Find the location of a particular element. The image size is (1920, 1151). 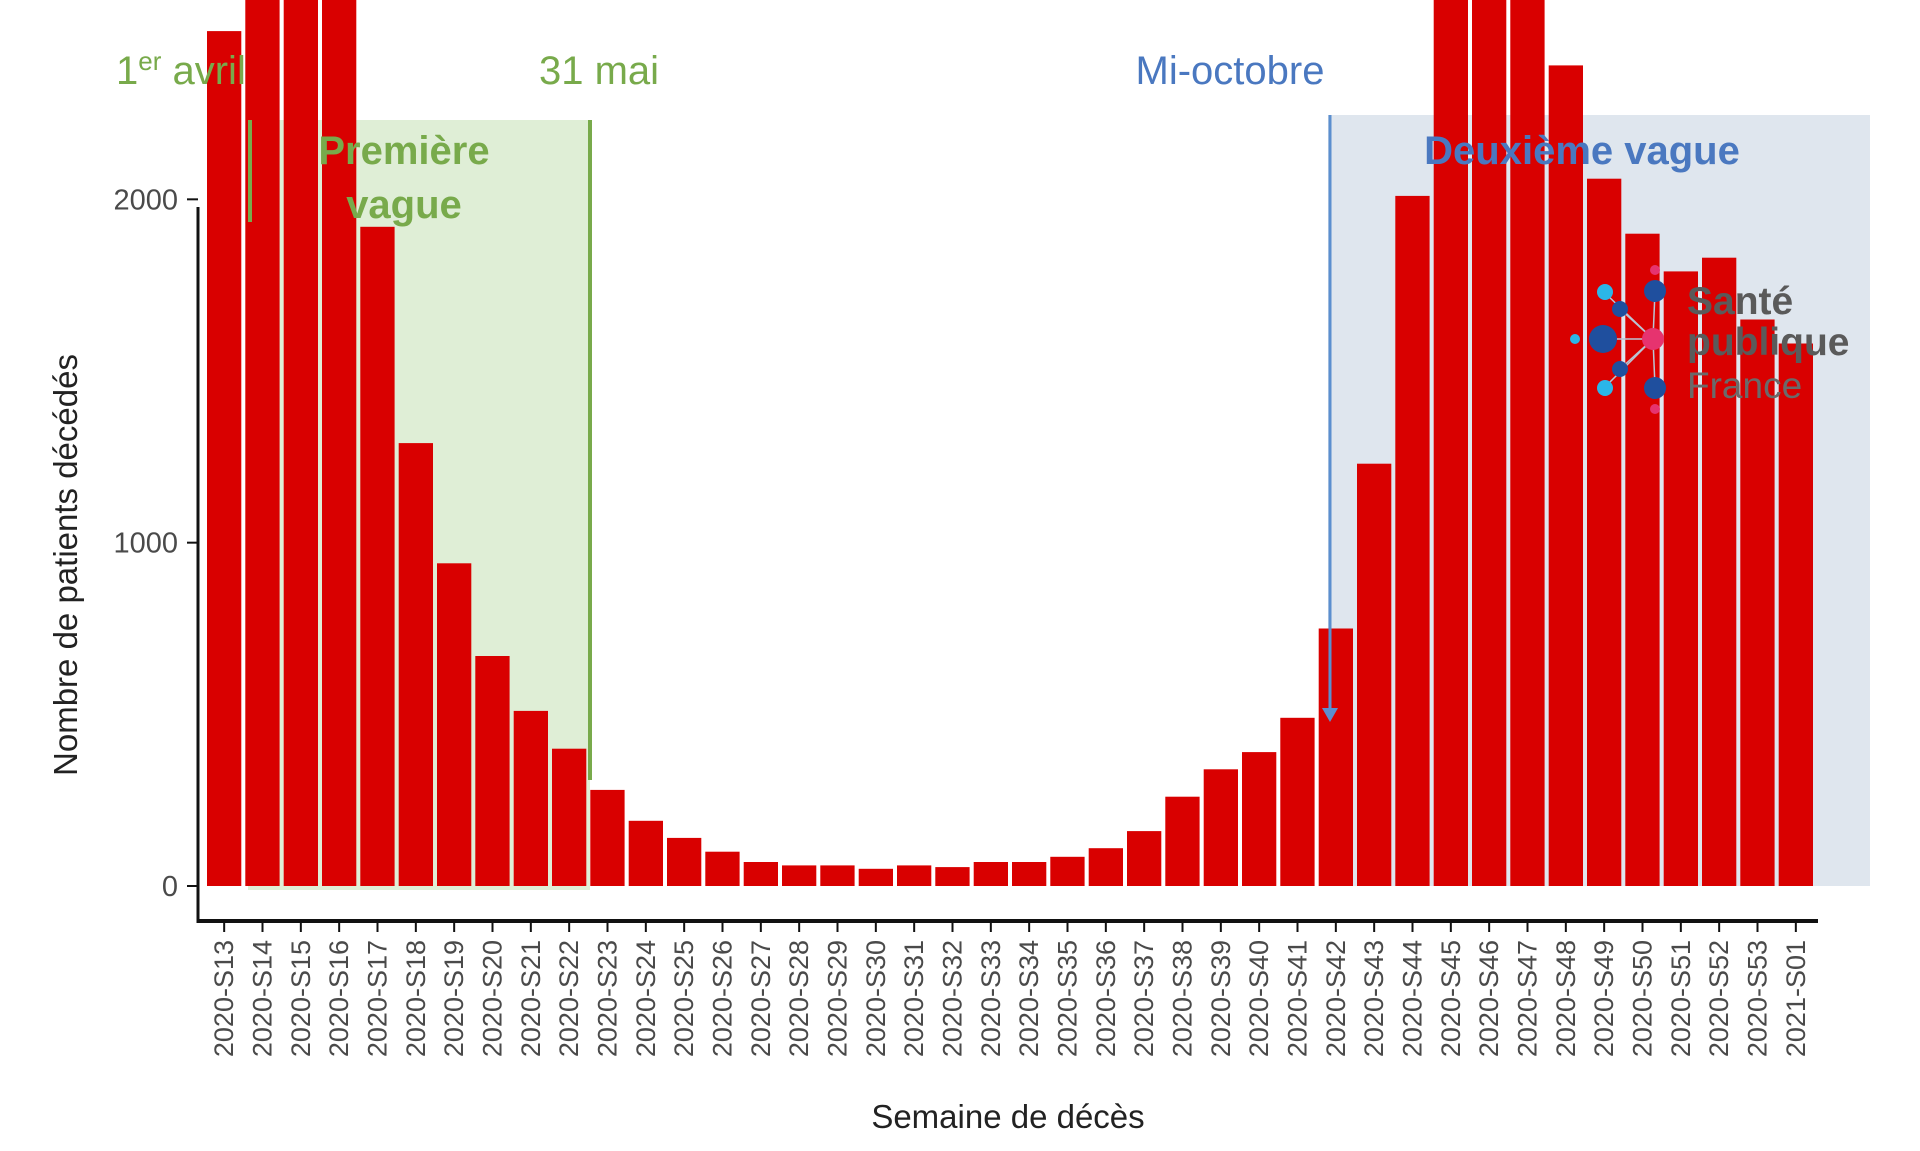

x-tick-label: 2020-S43 is located at coordinates (1374, 998).